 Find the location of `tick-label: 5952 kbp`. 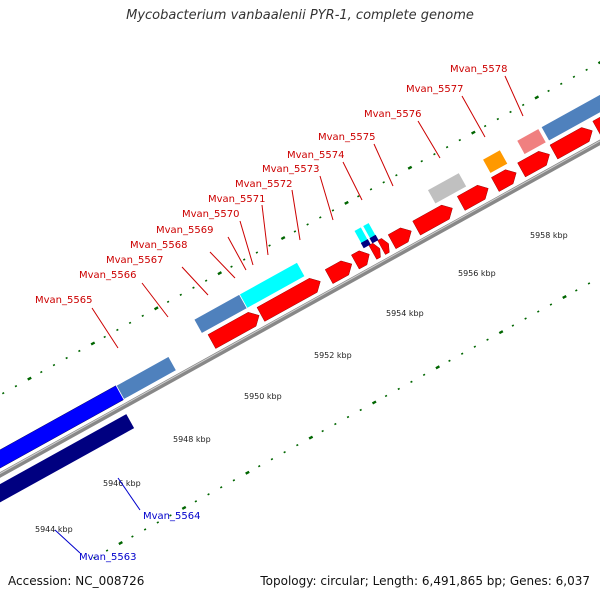

tick-label: 5952 kbp is located at coordinates (333, 355).